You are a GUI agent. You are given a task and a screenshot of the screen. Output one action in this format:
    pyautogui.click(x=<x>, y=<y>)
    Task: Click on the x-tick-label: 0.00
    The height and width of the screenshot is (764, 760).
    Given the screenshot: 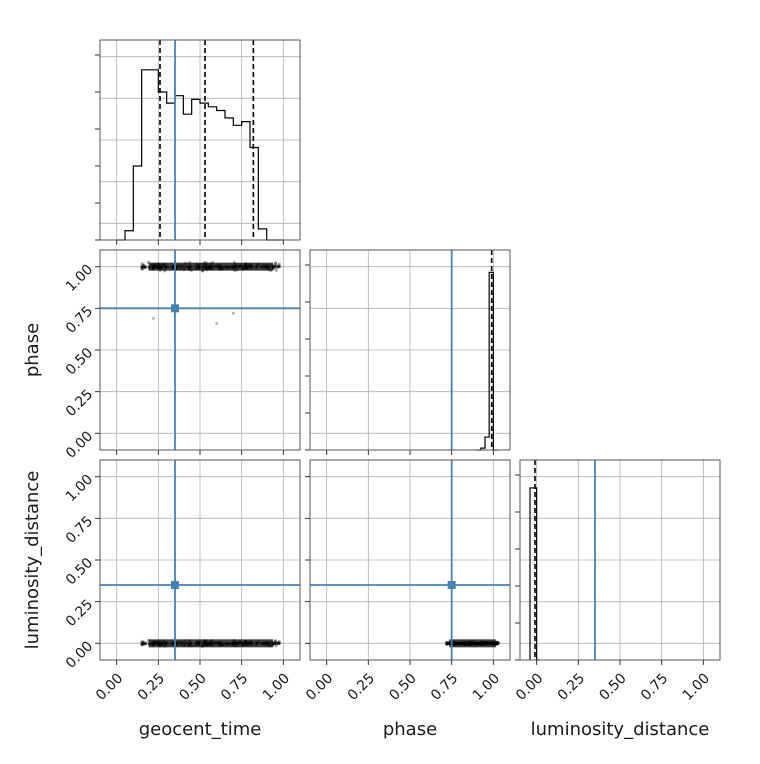 What is the action you would take?
    pyautogui.click(x=529, y=686)
    